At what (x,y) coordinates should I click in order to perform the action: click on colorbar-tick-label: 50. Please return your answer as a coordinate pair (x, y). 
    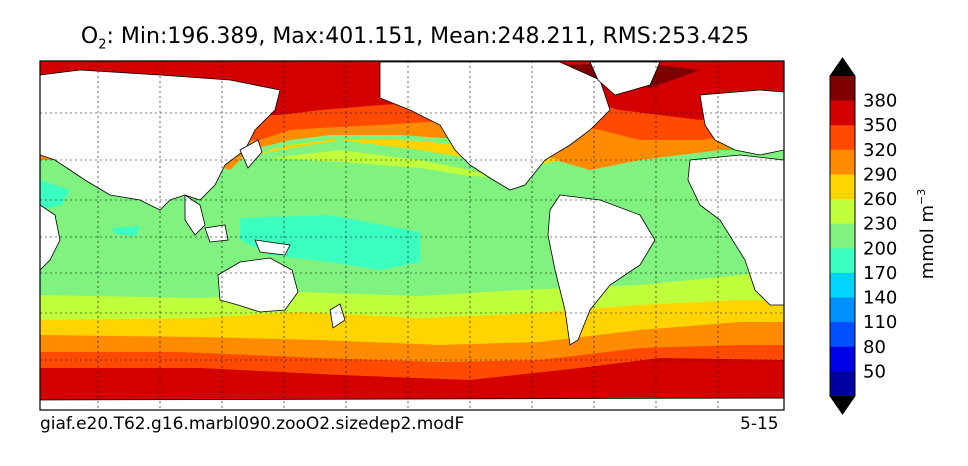
    Looking at the image, I should click on (874, 371).